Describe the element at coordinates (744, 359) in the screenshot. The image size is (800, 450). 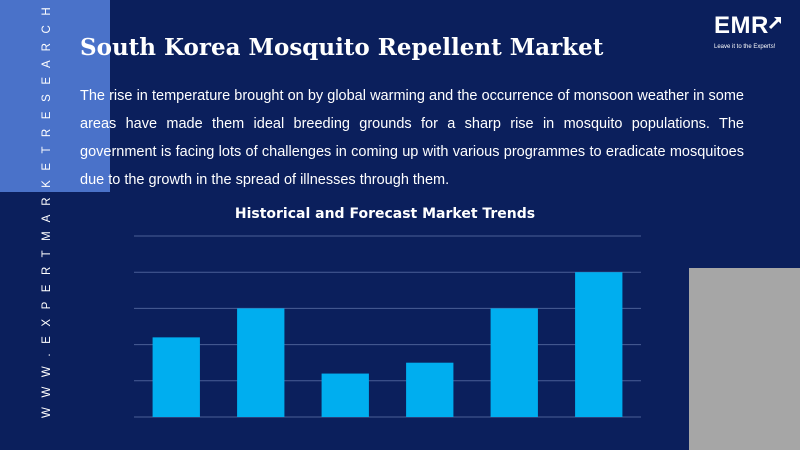
I see `decorative-gray-block` at that location.